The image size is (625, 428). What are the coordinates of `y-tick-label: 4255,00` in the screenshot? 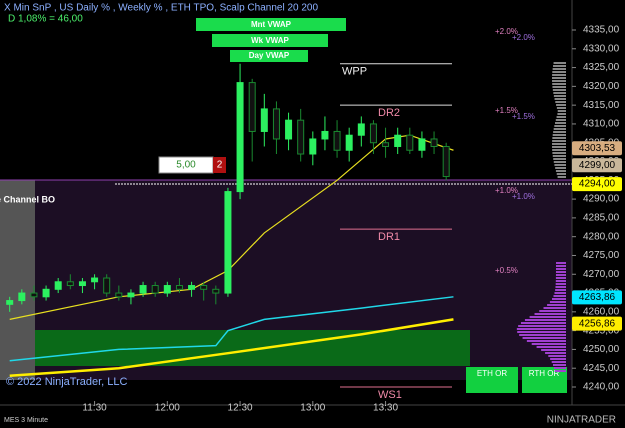 It's located at (601, 330).